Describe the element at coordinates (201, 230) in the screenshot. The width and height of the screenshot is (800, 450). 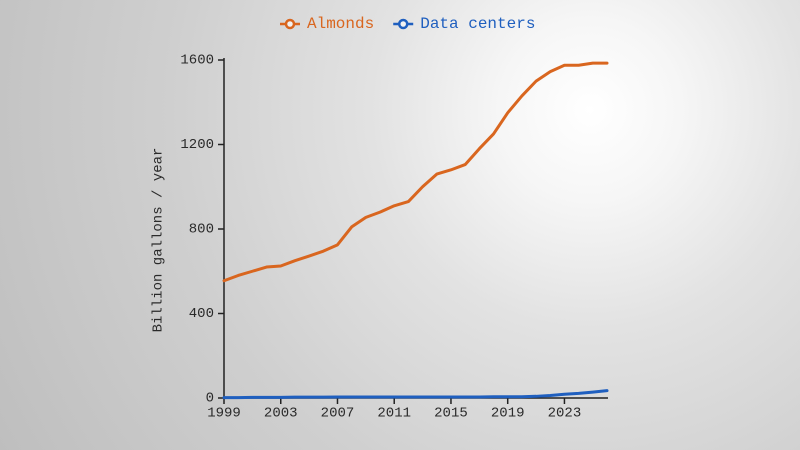
I see `y-tick-label: 800` at that location.